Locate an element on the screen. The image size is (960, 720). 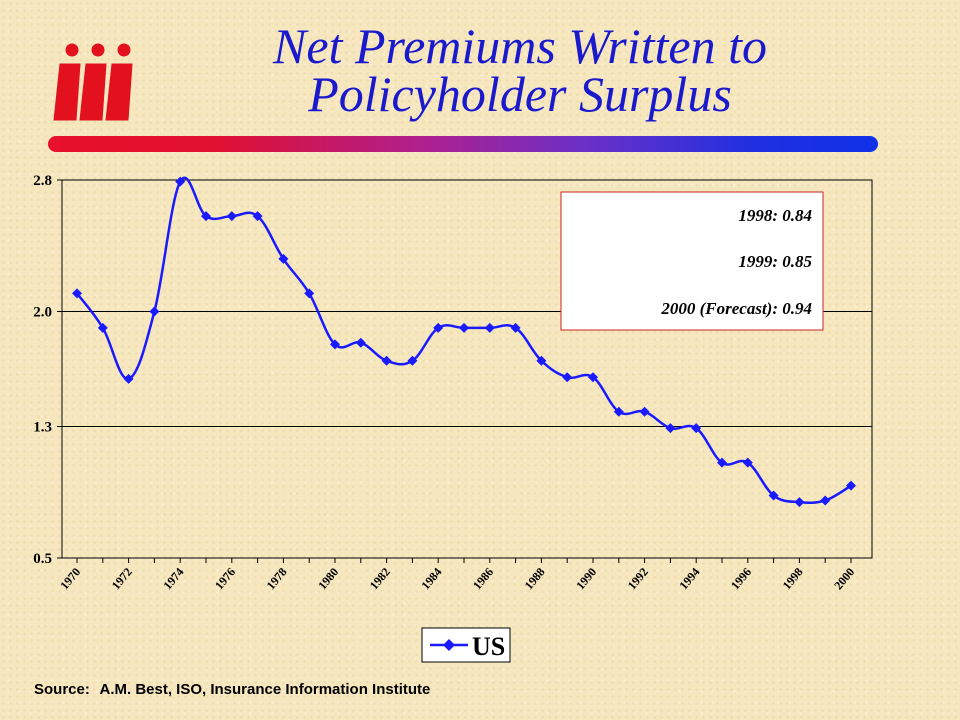
annotation-box-frame is located at coordinates (692, 261).